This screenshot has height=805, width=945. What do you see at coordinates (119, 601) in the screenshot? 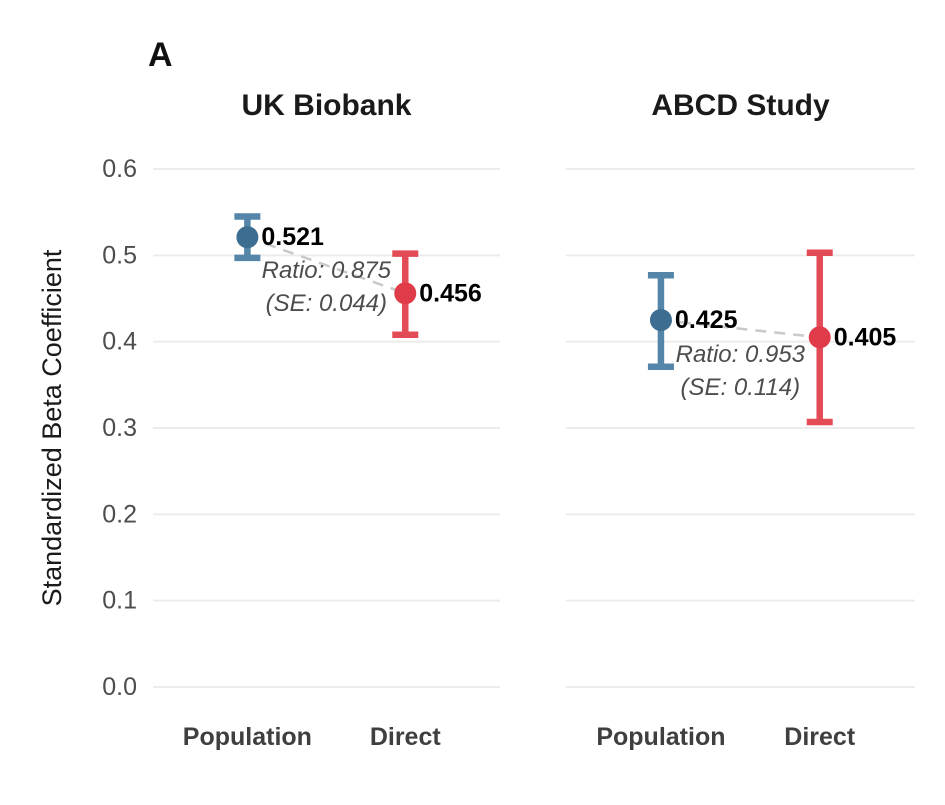
I see `y-tick-label: 0.1` at bounding box center [119, 601].